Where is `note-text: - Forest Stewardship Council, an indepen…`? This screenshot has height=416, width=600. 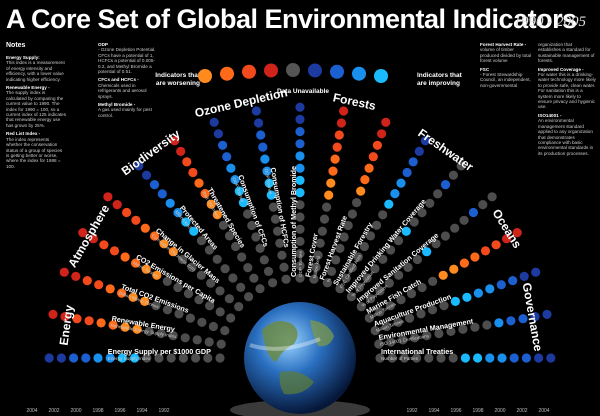 note-text: - Forest Stewardship Council, an indepen… is located at coordinates (505, 80).